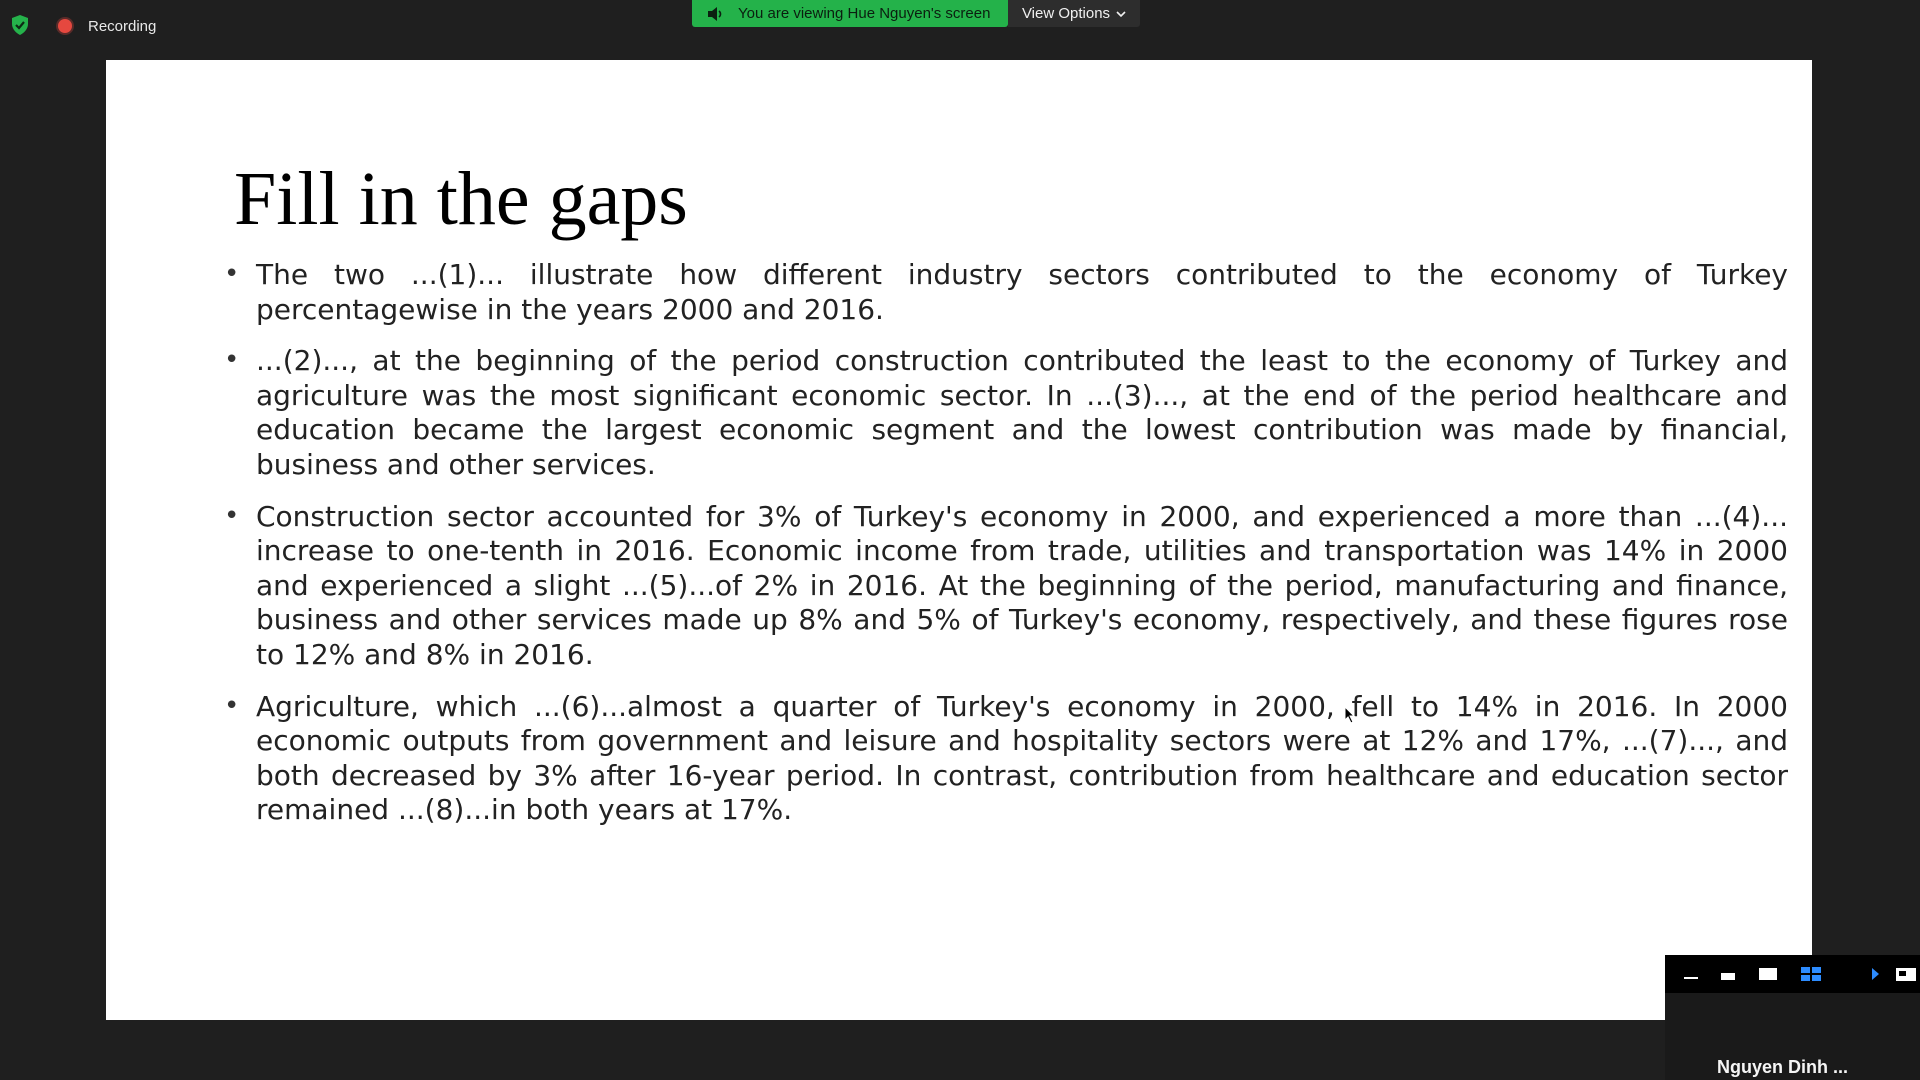 This screenshot has width=1920, height=1080. What do you see at coordinates (1768, 974) in the screenshot?
I see `single-view-icon` at bounding box center [1768, 974].